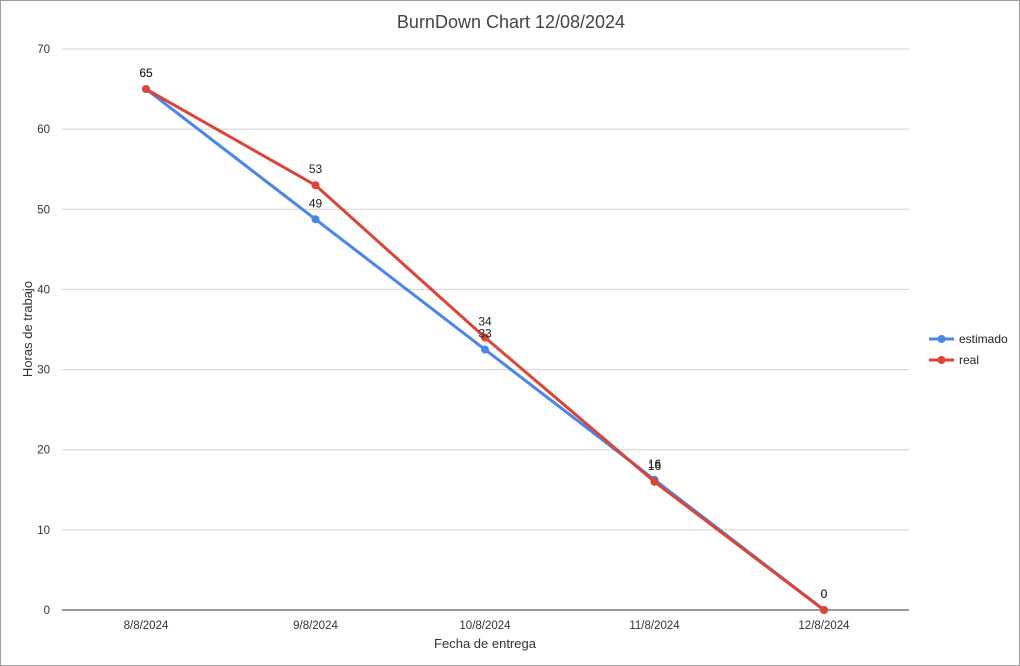  I want to click on x-tick-label: 11/8/2024, so click(654, 626).